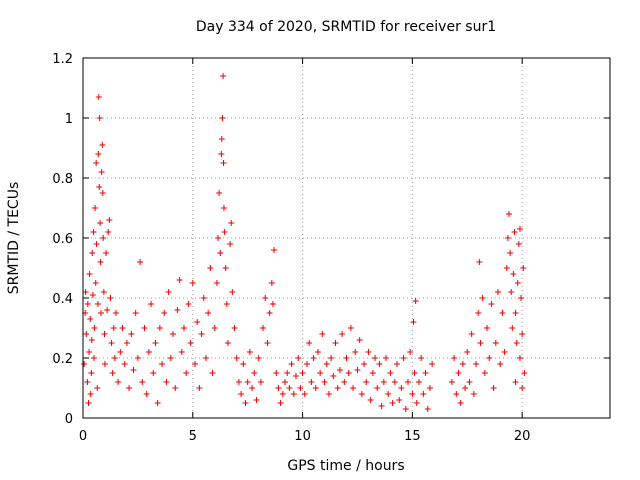 This screenshot has width=640, height=480. I want to click on y-tick-label: 0.2, so click(62, 359).